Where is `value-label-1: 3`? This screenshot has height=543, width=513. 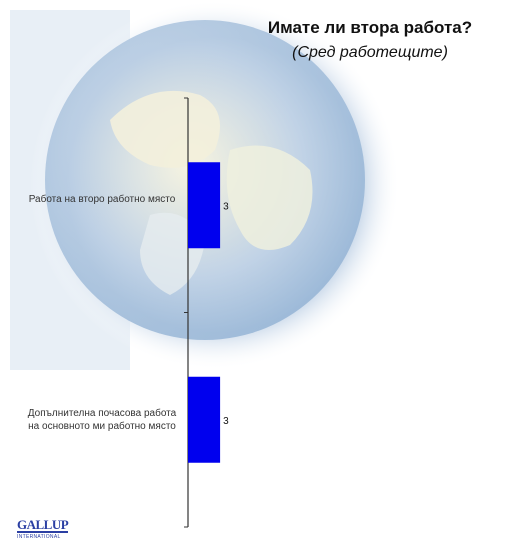
value-label-1: 3 is located at coordinates (226, 206).